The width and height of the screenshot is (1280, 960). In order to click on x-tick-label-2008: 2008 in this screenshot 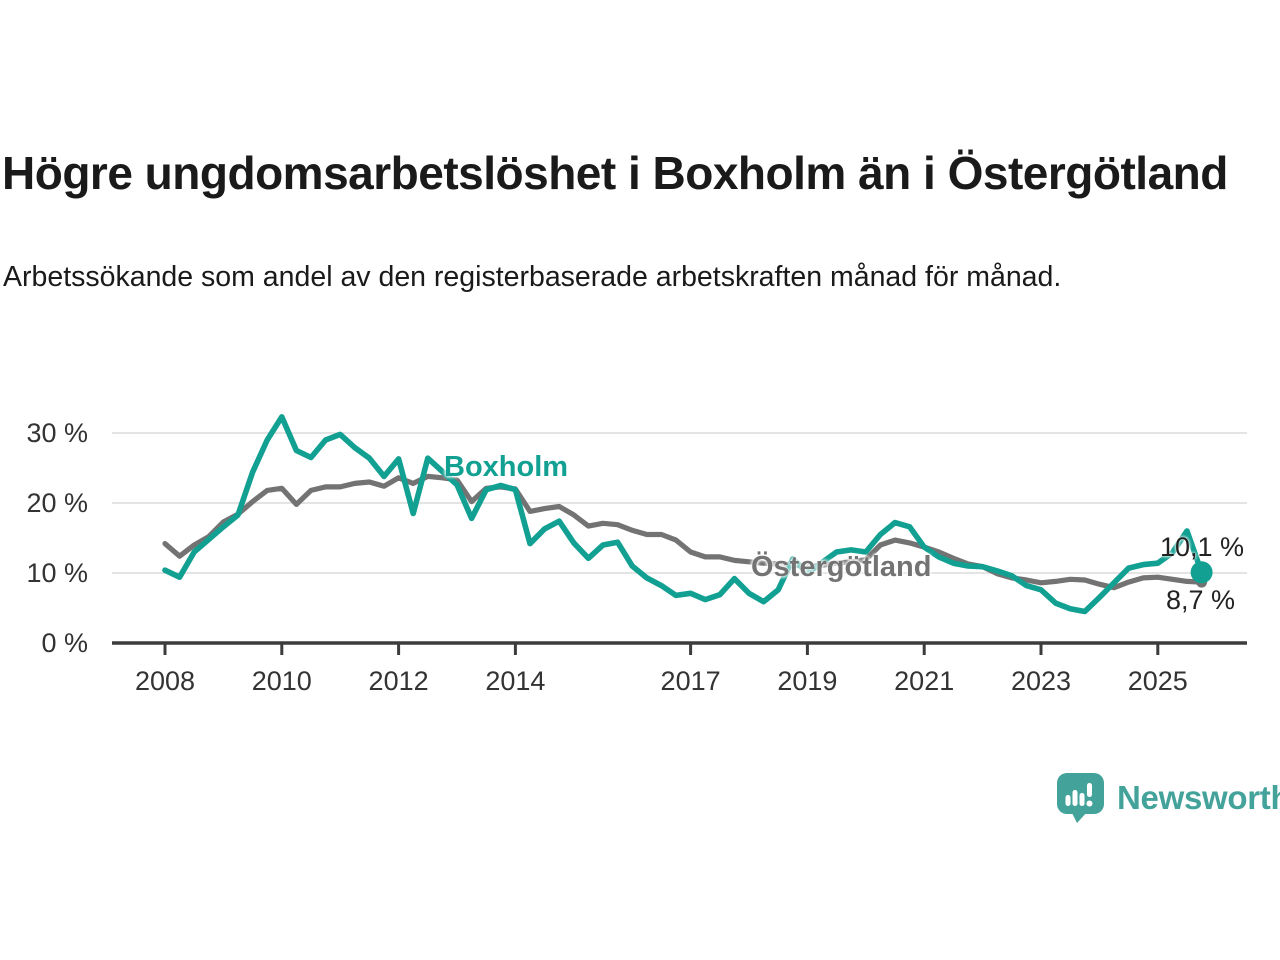, I will do `click(165, 681)`.